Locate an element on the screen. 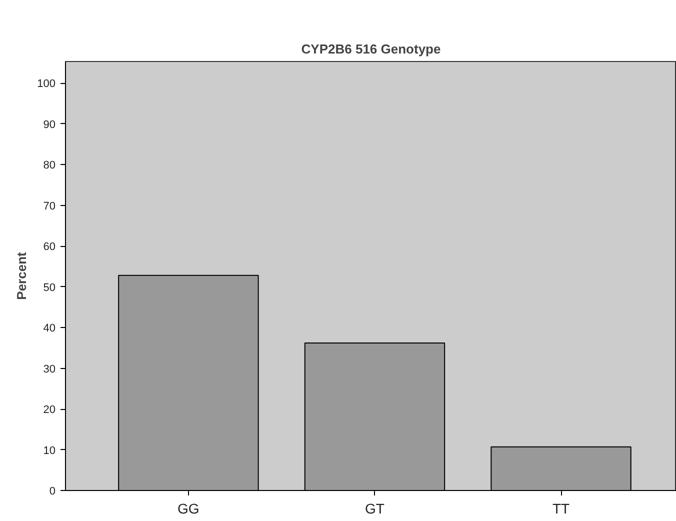 The width and height of the screenshot is (676, 521). x-tick-label: TT is located at coordinates (561, 508).